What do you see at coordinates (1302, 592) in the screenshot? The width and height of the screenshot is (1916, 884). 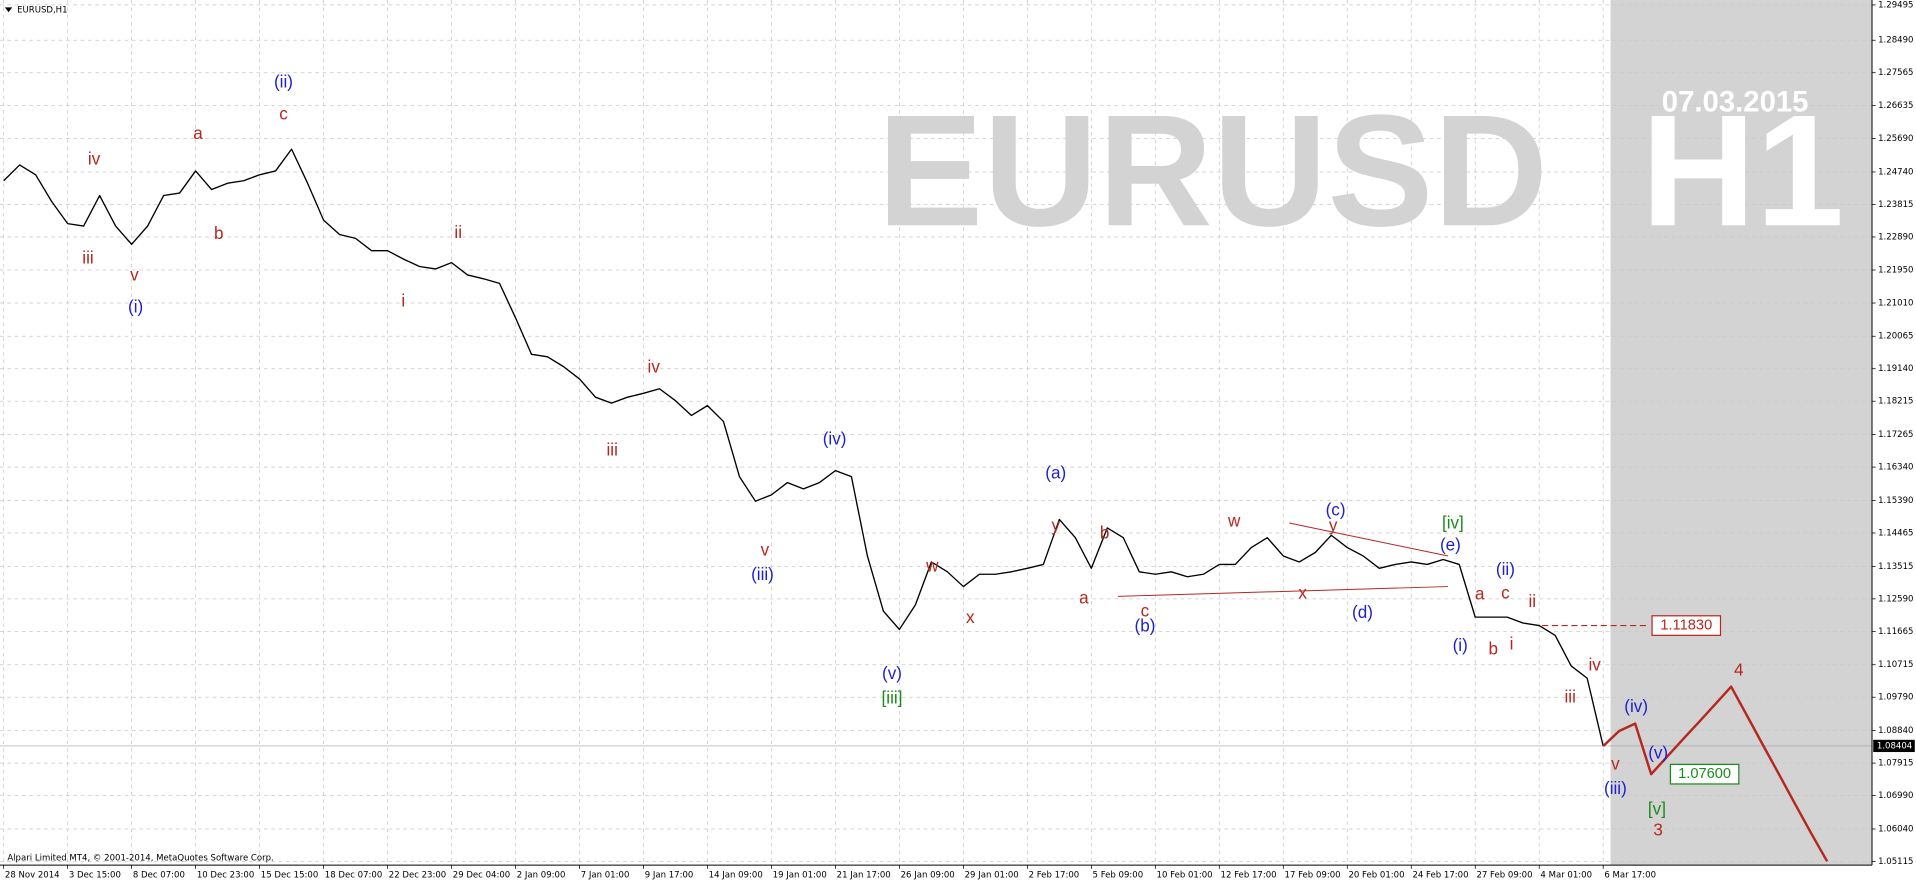 I see `wave-label: x` at bounding box center [1302, 592].